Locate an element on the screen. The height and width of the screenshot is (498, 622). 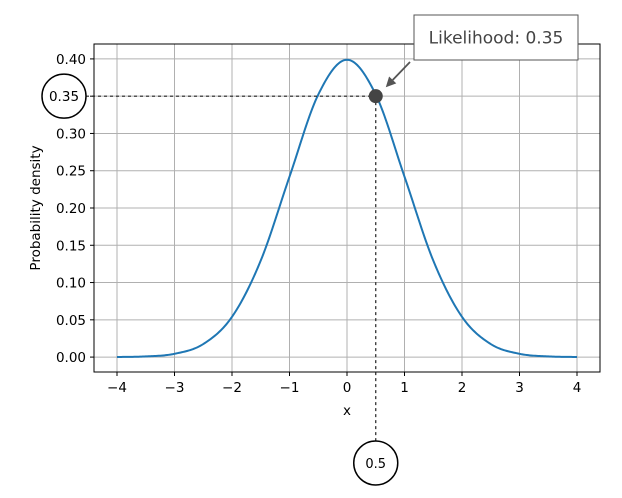
likelihood-annotation: Likelihood: 0.35 is located at coordinates (482, 51).